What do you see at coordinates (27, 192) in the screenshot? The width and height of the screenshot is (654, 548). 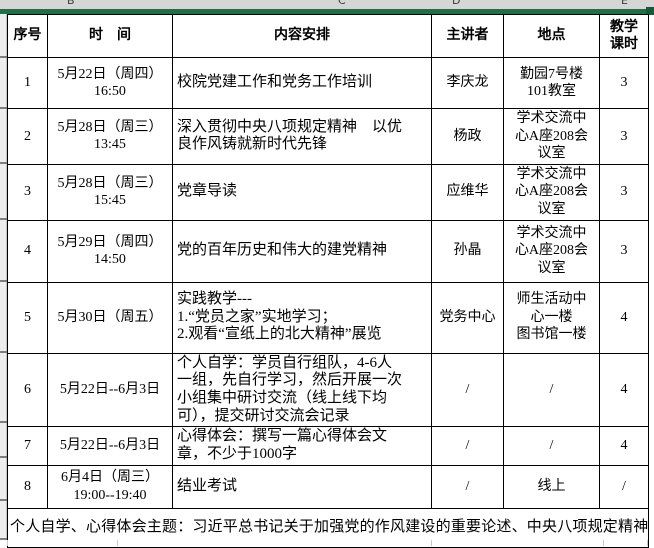 I see `cell-seq: 3` at bounding box center [27, 192].